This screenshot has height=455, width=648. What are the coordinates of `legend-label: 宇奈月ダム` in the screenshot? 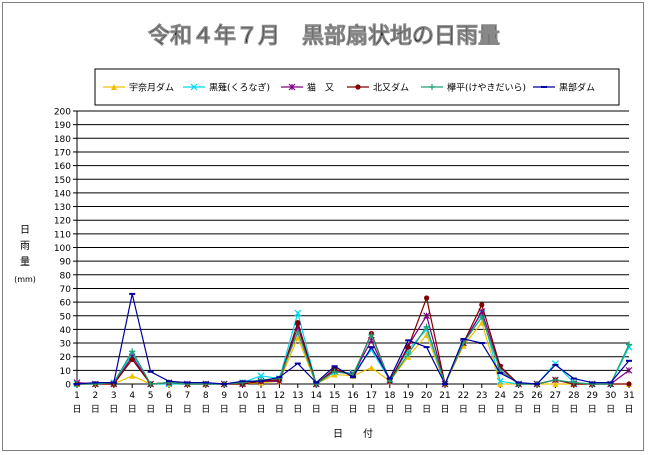 It's located at (151, 88).